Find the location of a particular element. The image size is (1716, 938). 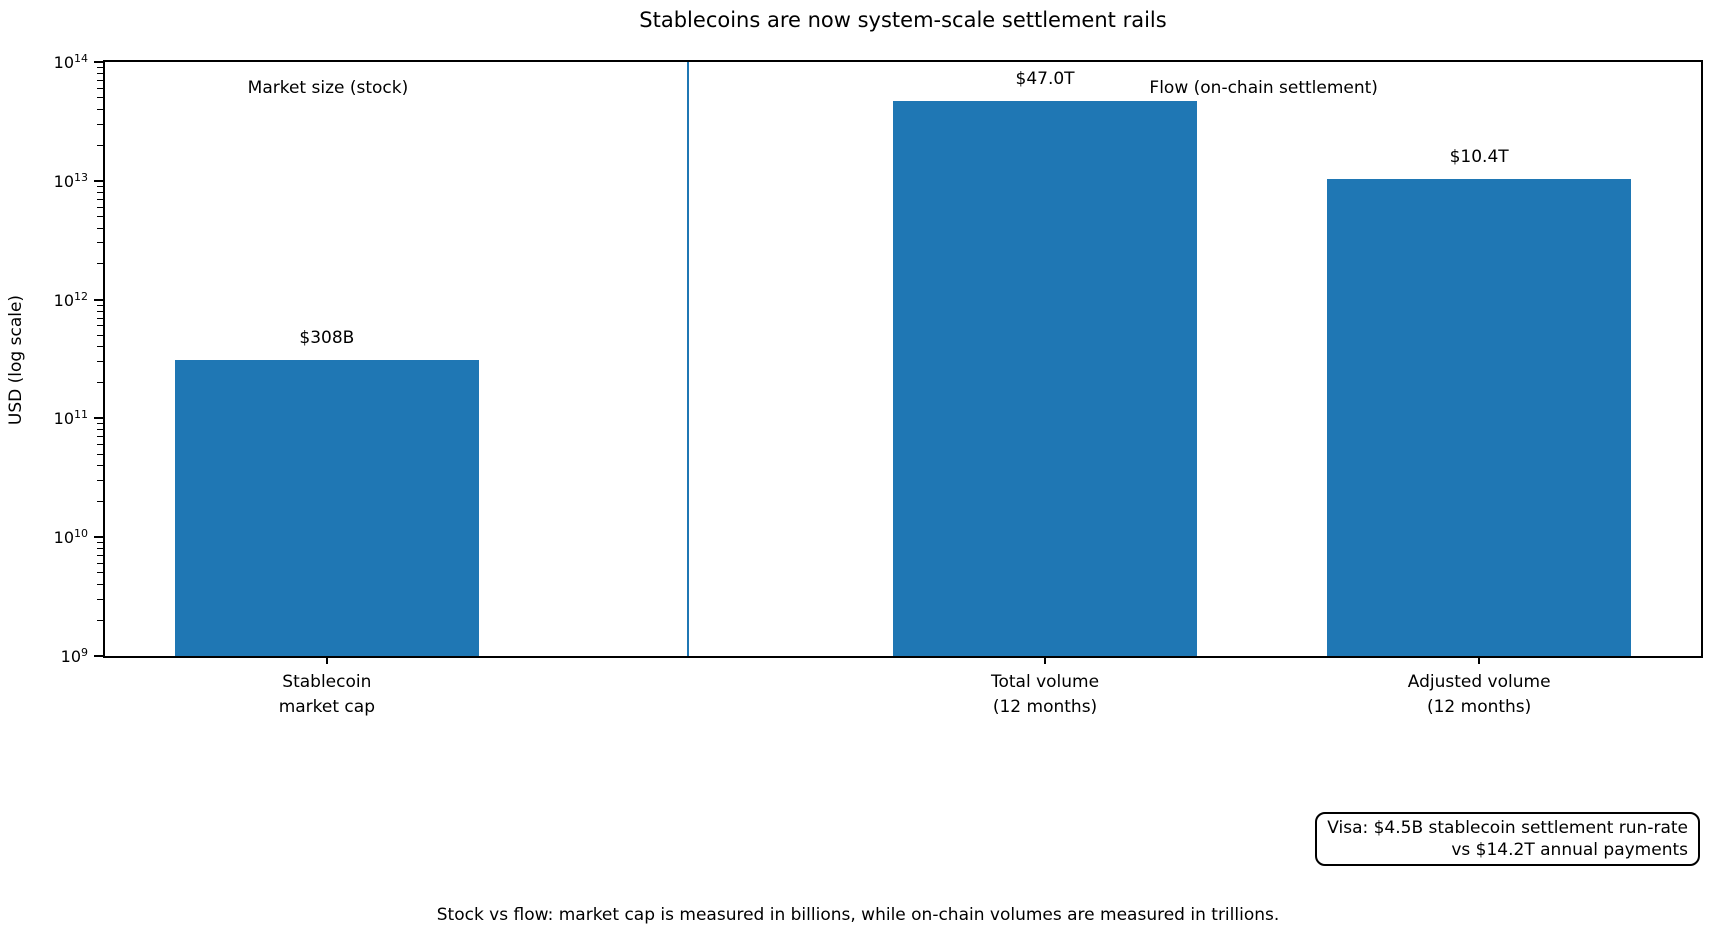

y-tick-label: 1010 is located at coordinates (70, 537).